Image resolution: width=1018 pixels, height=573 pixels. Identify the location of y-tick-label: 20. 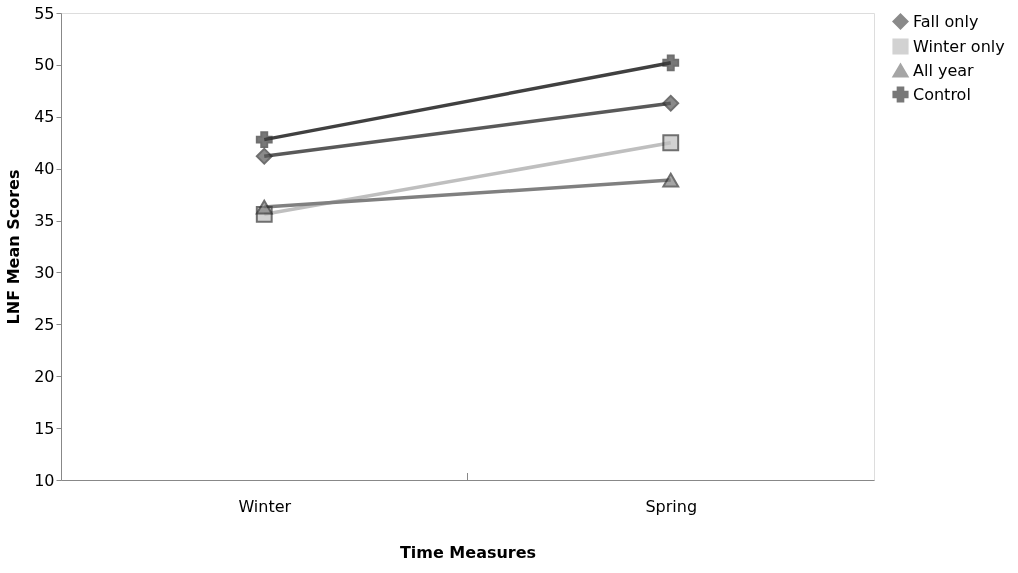
(44, 376).